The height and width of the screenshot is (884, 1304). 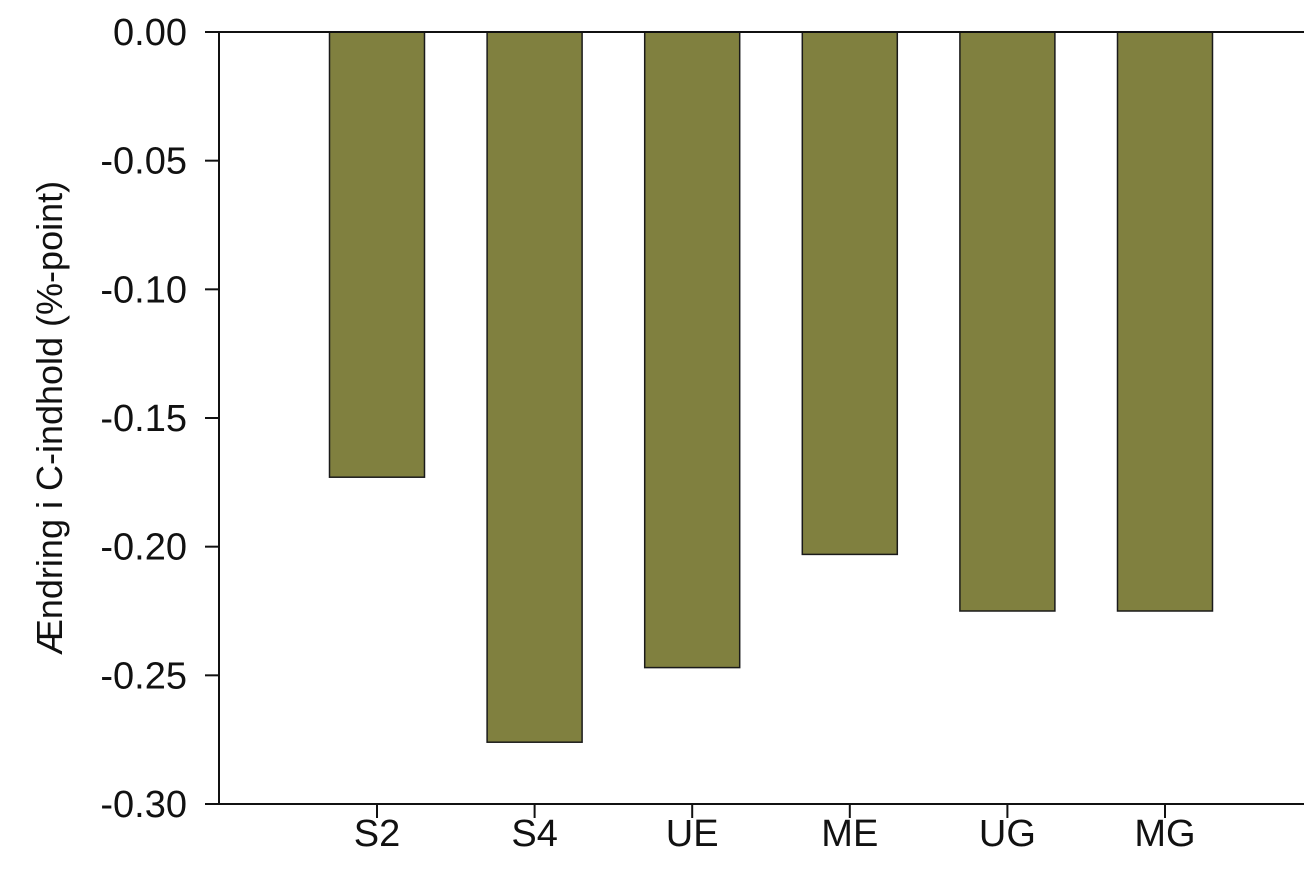 I want to click on bar-ue, so click(x=692, y=350).